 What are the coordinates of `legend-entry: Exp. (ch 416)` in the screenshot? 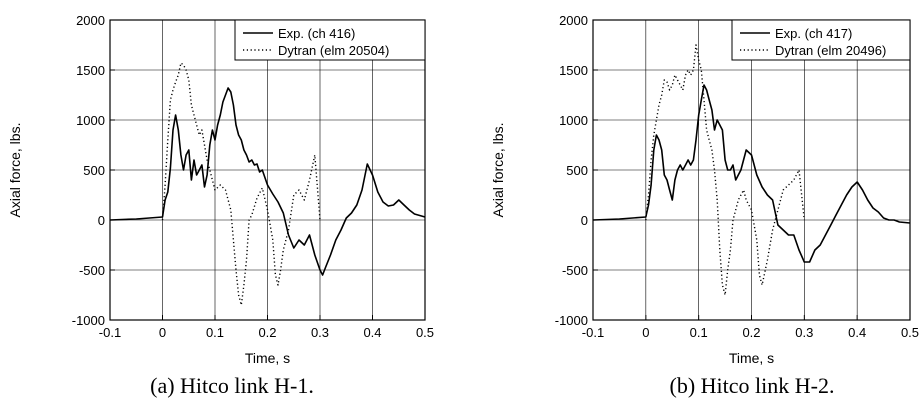 It's located at (316, 33).